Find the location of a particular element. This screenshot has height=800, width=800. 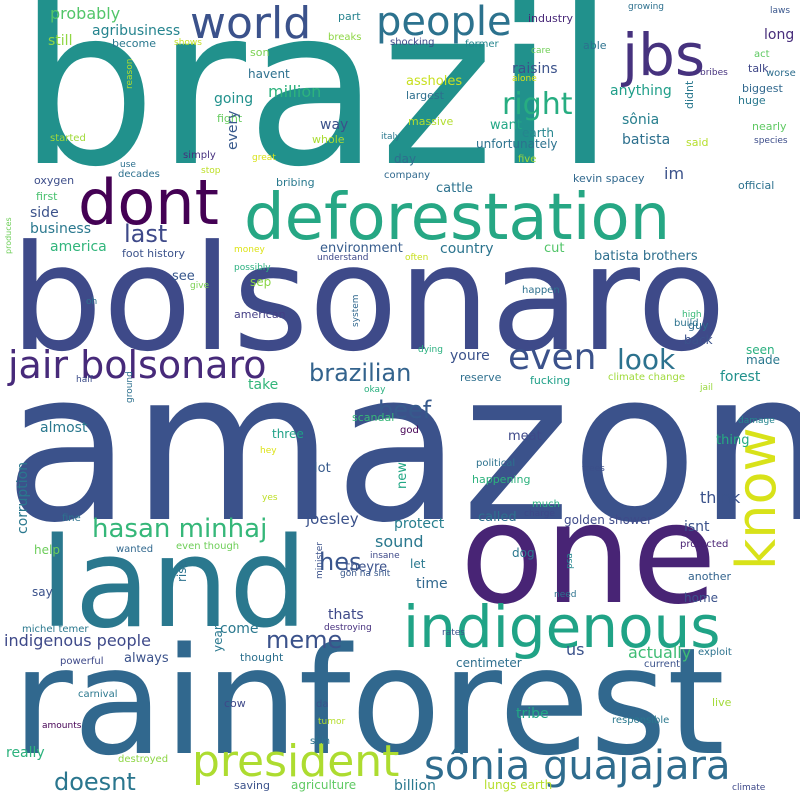

word-back: back is located at coordinates (698, 340).